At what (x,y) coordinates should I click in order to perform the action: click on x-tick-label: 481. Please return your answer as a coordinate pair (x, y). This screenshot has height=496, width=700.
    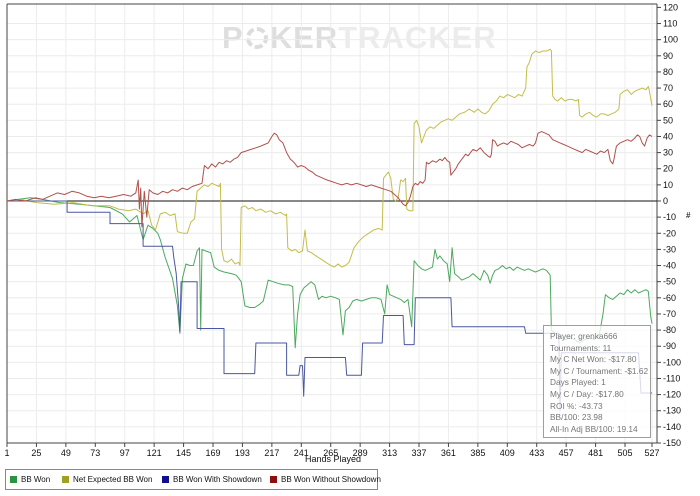
    Looking at the image, I should click on (595, 453).